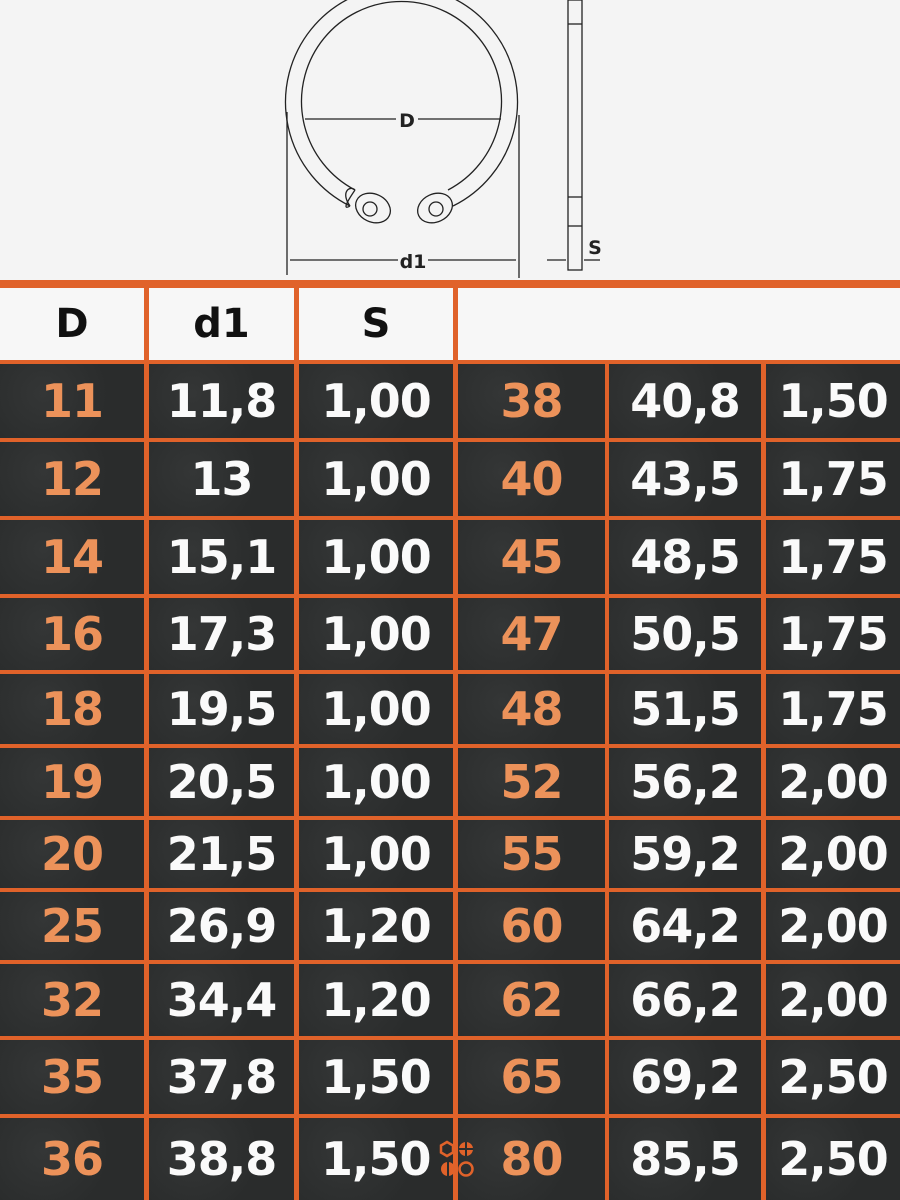 The height and width of the screenshot is (1200, 900). Describe the element at coordinates (685, 782) in the screenshot. I see `cell-d1: 56,2` at that location.